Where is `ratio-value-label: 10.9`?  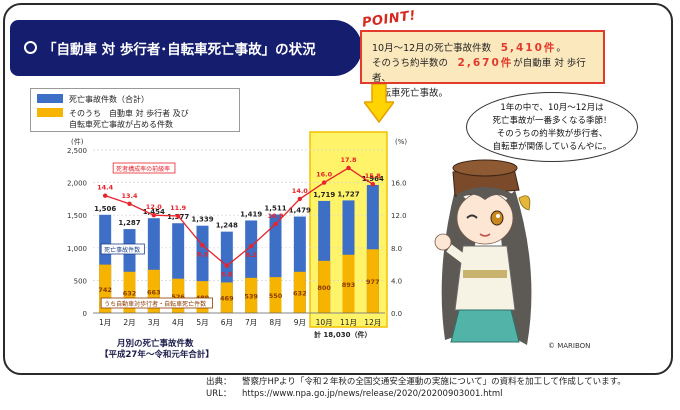 ratio-value-label: 10.9 is located at coordinates (275, 216).